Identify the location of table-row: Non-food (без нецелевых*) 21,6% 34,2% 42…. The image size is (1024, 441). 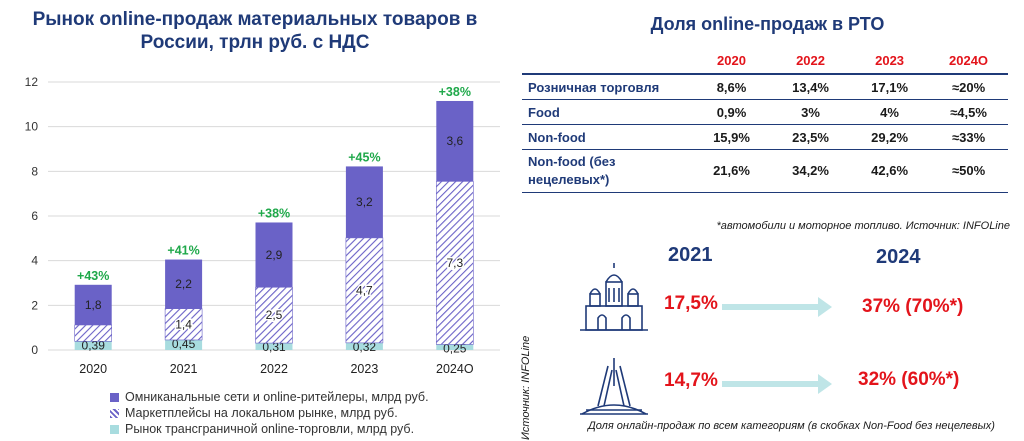
(765, 171).